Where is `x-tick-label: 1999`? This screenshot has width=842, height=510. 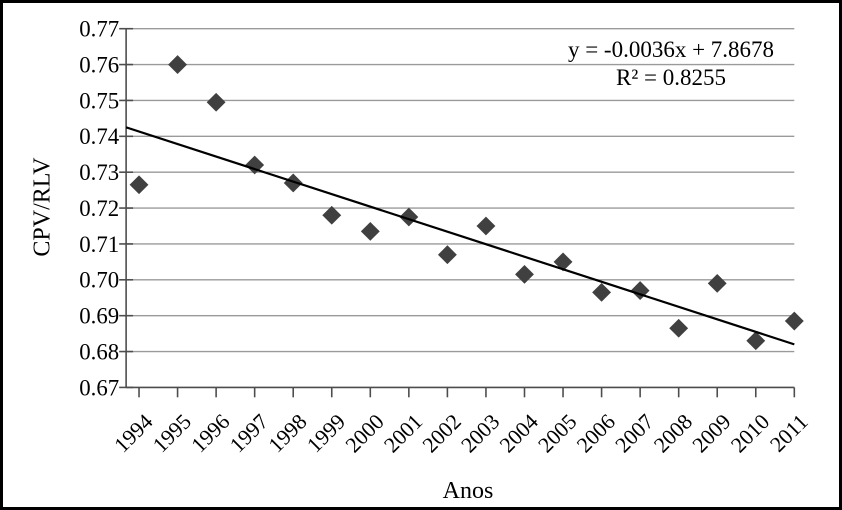
x-tick-label: 1999 is located at coordinates (326, 434).